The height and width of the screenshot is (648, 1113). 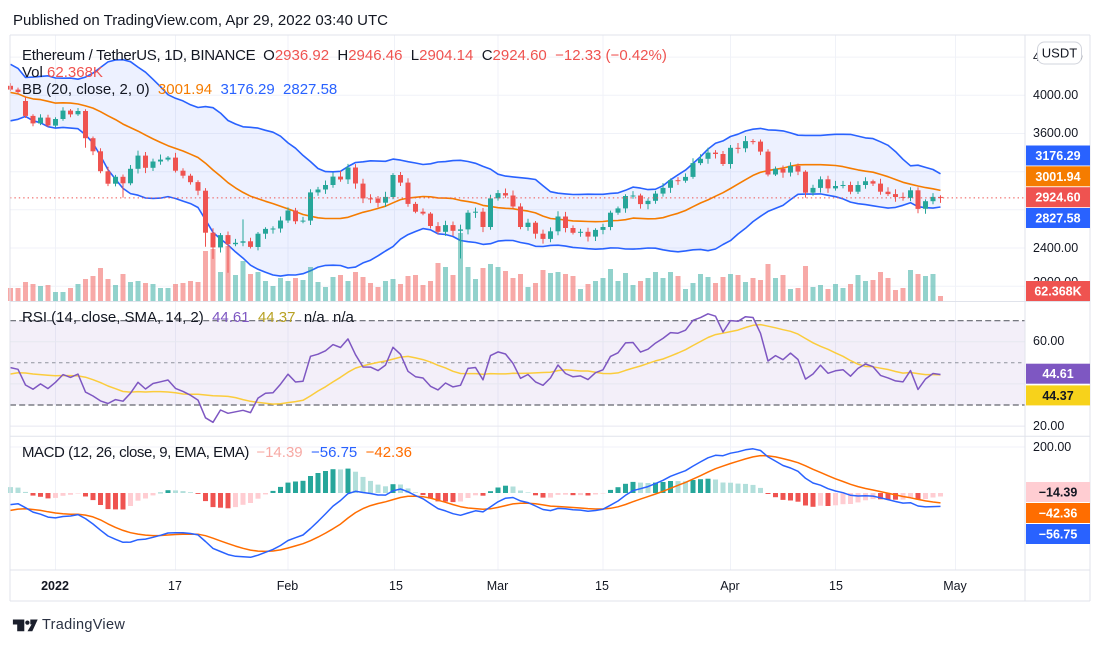 I want to click on svg-text: May, so click(x=955, y=586).